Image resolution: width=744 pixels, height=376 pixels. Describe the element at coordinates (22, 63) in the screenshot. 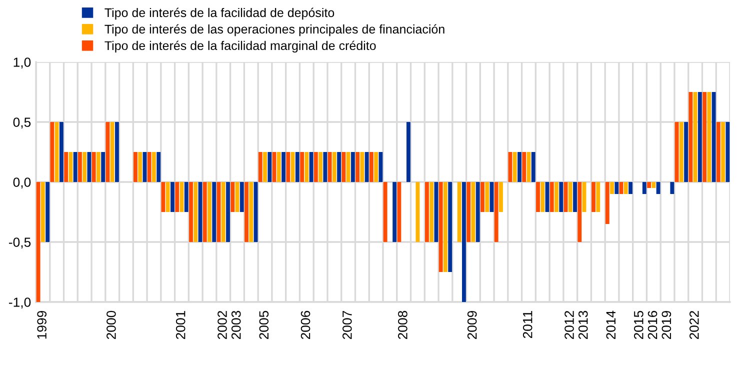

I see `y-tick-label: 1,0` at that location.